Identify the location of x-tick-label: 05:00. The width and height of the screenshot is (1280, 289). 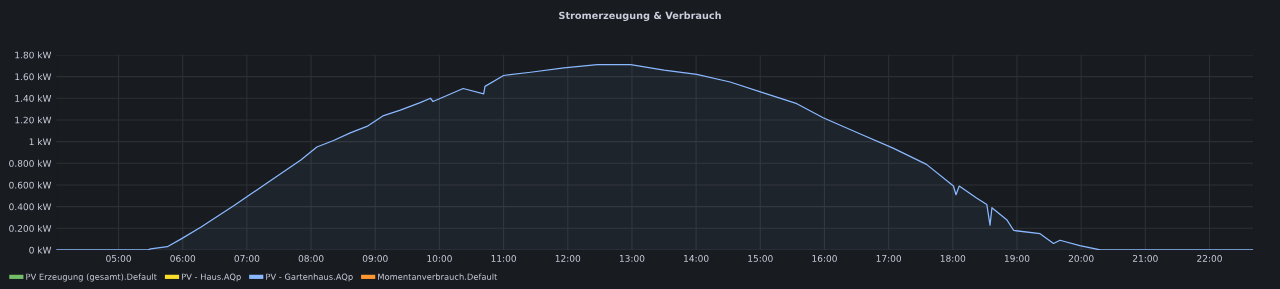
(118, 258).